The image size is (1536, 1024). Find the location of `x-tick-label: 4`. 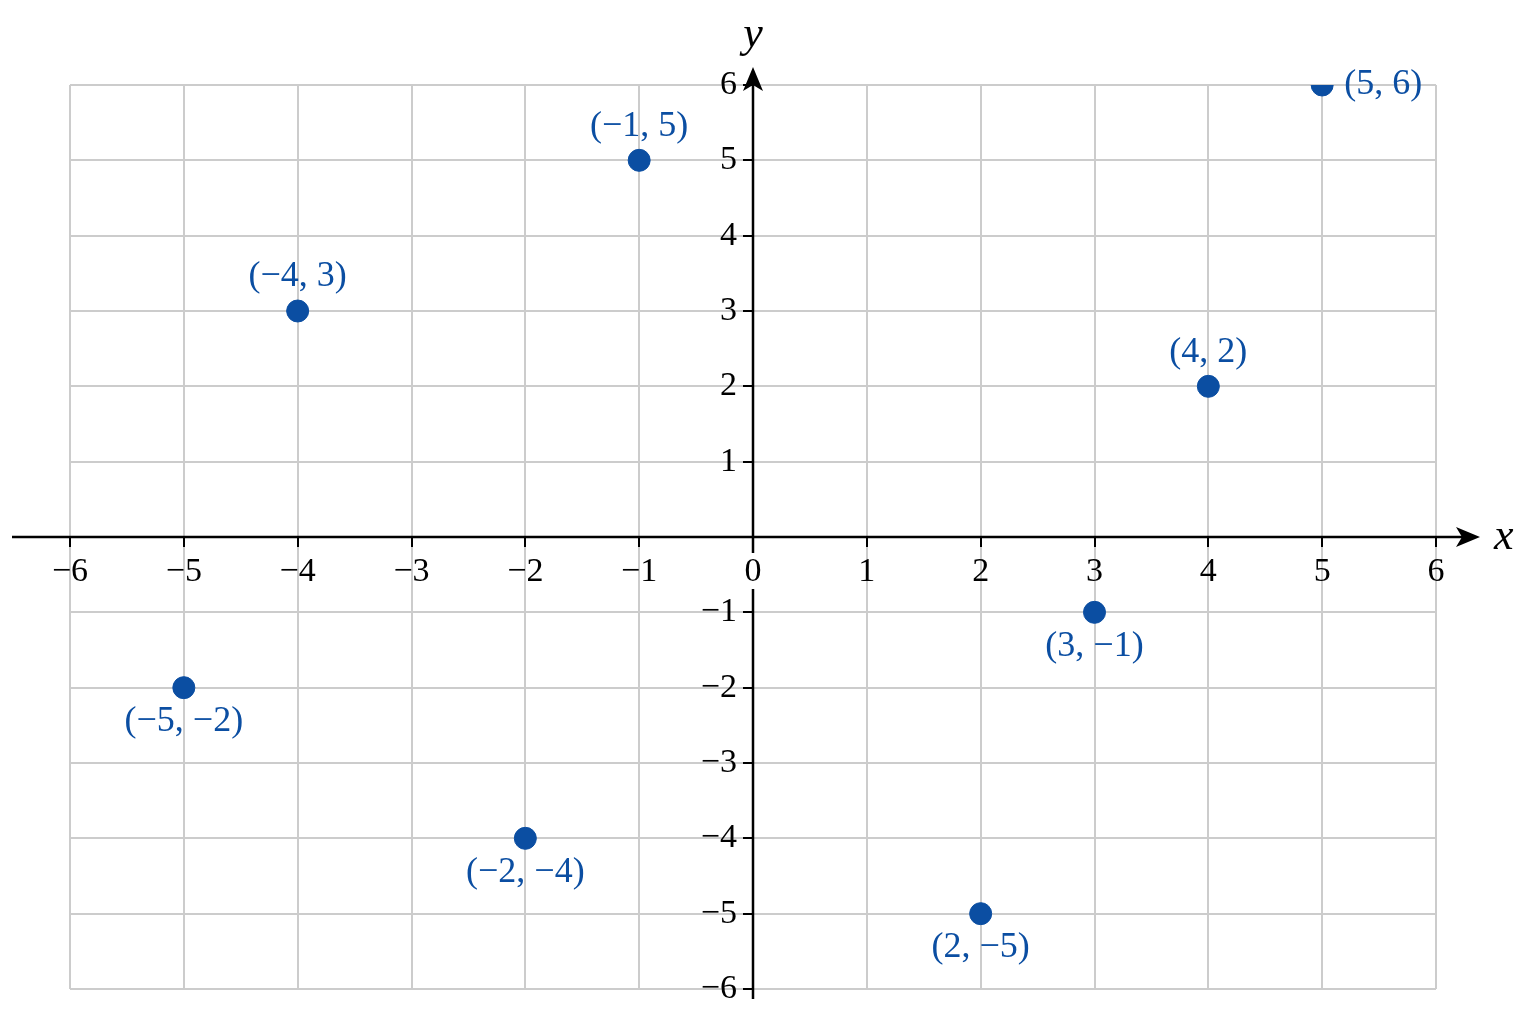

x-tick-label: 4 is located at coordinates (1208, 569).